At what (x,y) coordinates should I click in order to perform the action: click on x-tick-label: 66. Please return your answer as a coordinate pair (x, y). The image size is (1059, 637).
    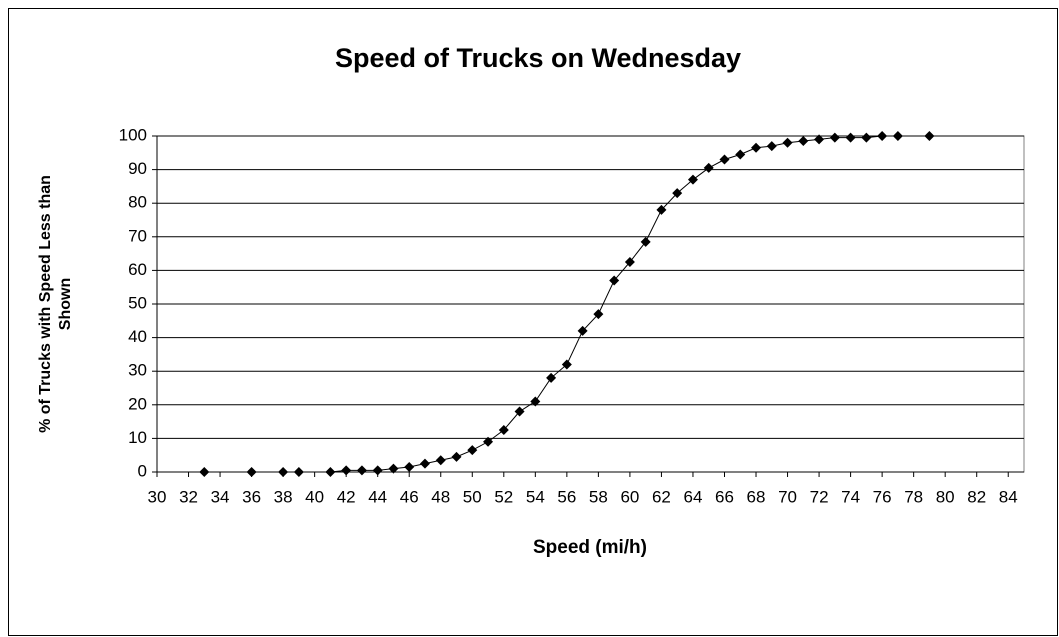
    Looking at the image, I should click on (724, 496).